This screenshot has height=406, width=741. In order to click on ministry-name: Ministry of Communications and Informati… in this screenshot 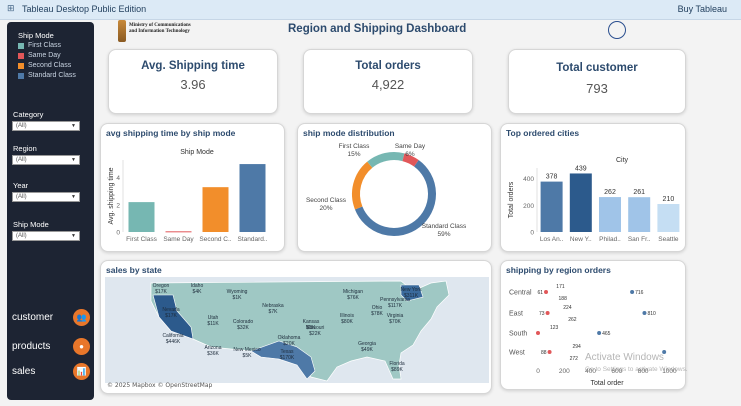, I will do `click(160, 28)`.